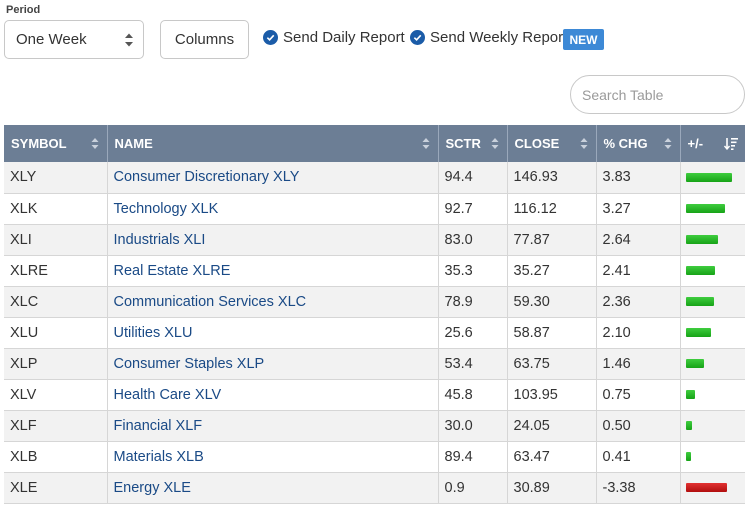 The height and width of the screenshot is (508, 748). I want to click on period-value: One Week, so click(51, 39).